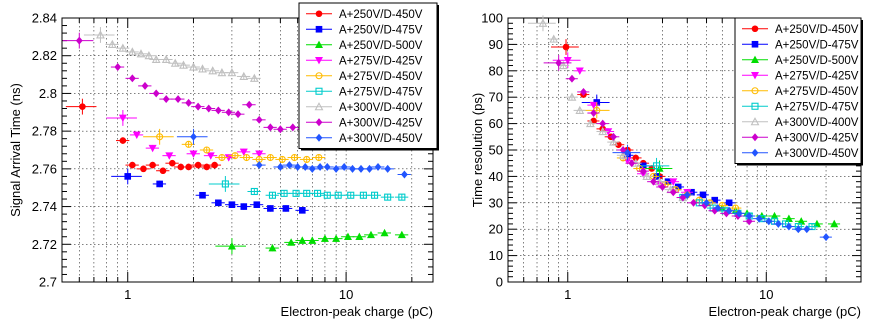 The image size is (881, 330). Describe the element at coordinates (44, 131) in the screenshot. I see `y-tick-label: 2.78` at that location.